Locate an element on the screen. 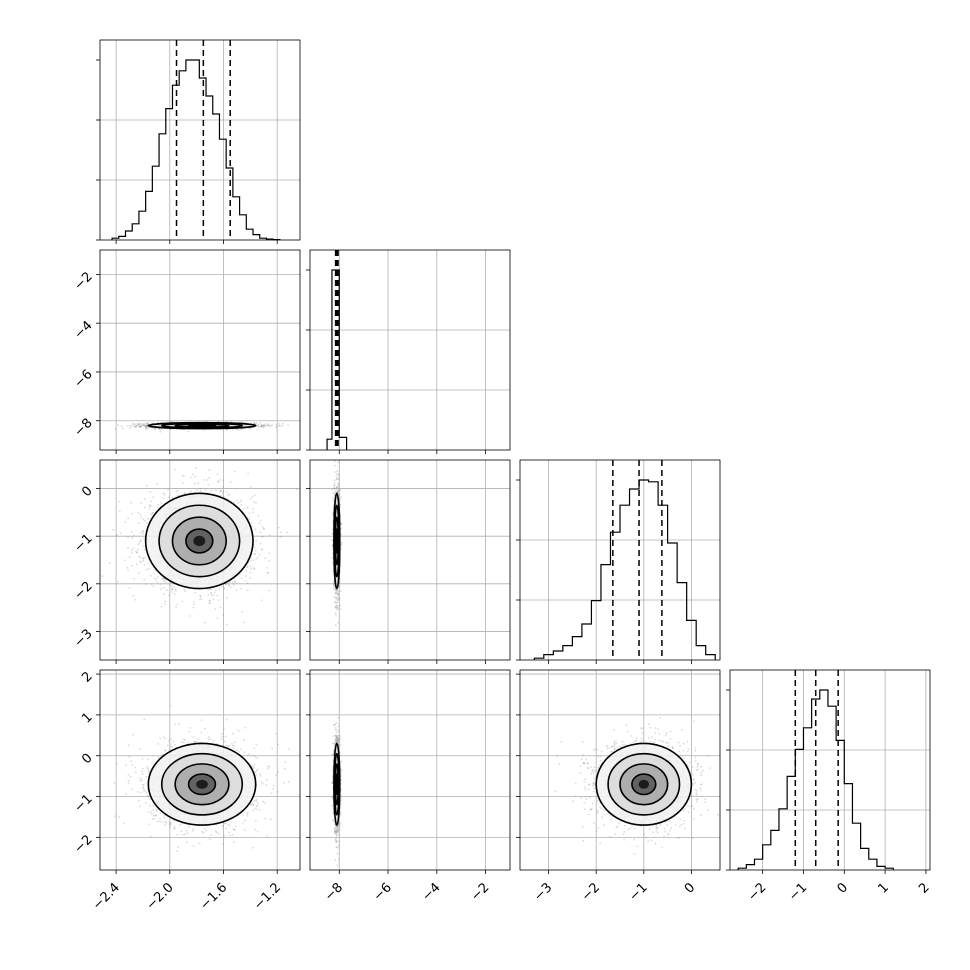  x-tick-label-3-1: −1 is located at coordinates (798, 892).